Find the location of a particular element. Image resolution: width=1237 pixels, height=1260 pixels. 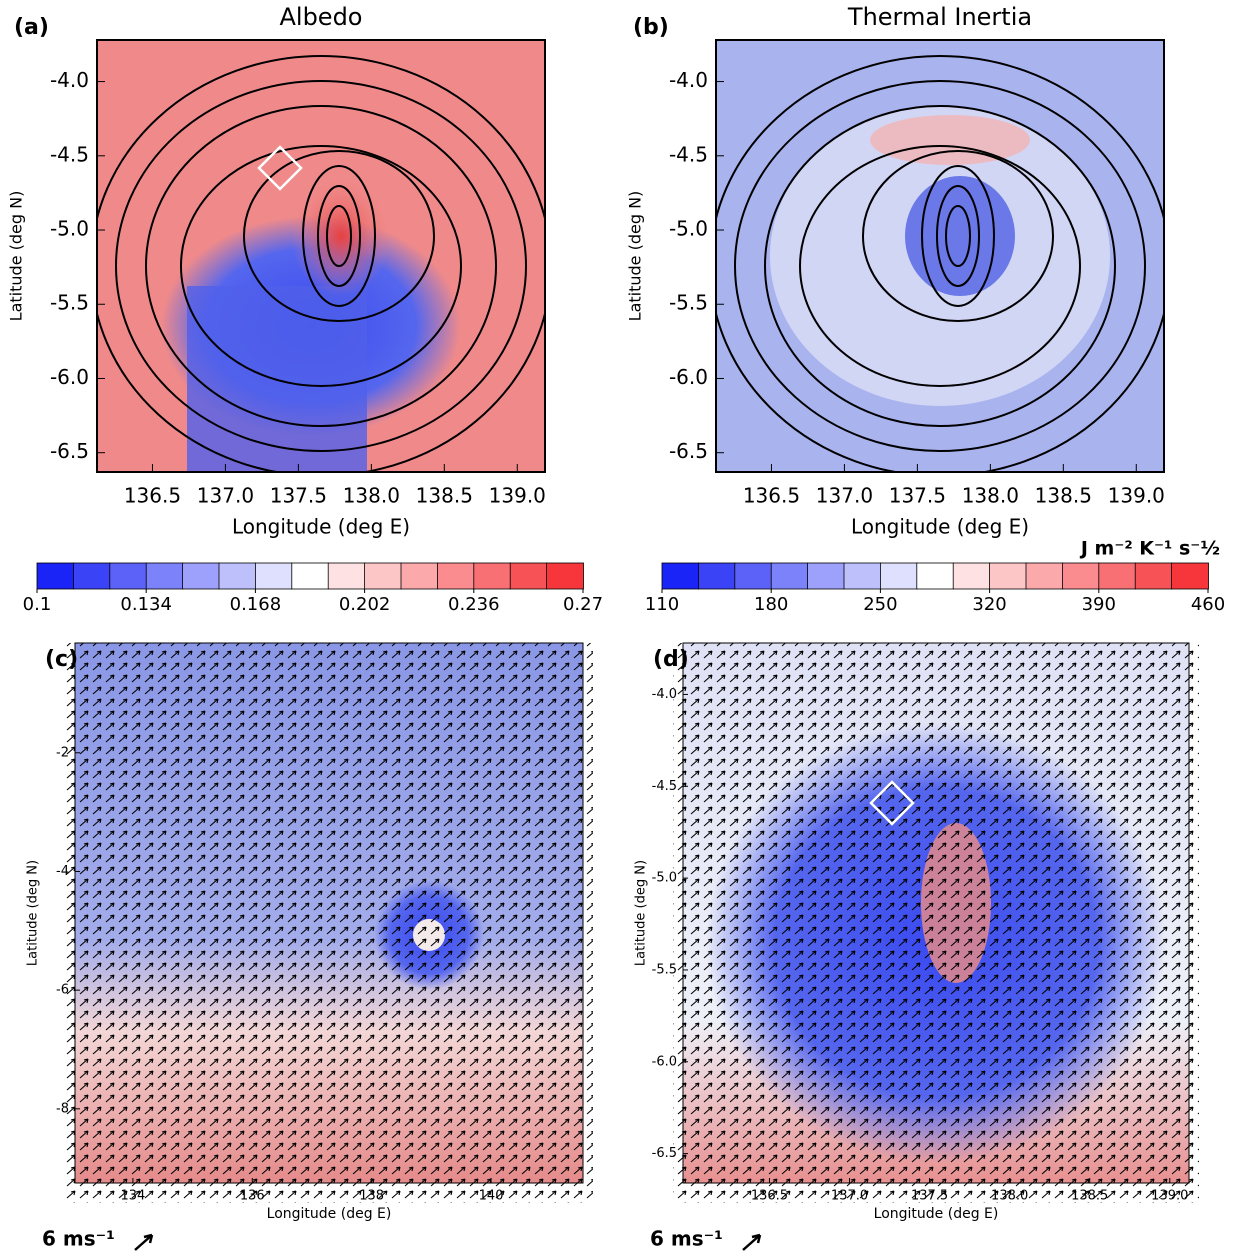

colorbar-tick-label: 320 is located at coordinates (989, 604).